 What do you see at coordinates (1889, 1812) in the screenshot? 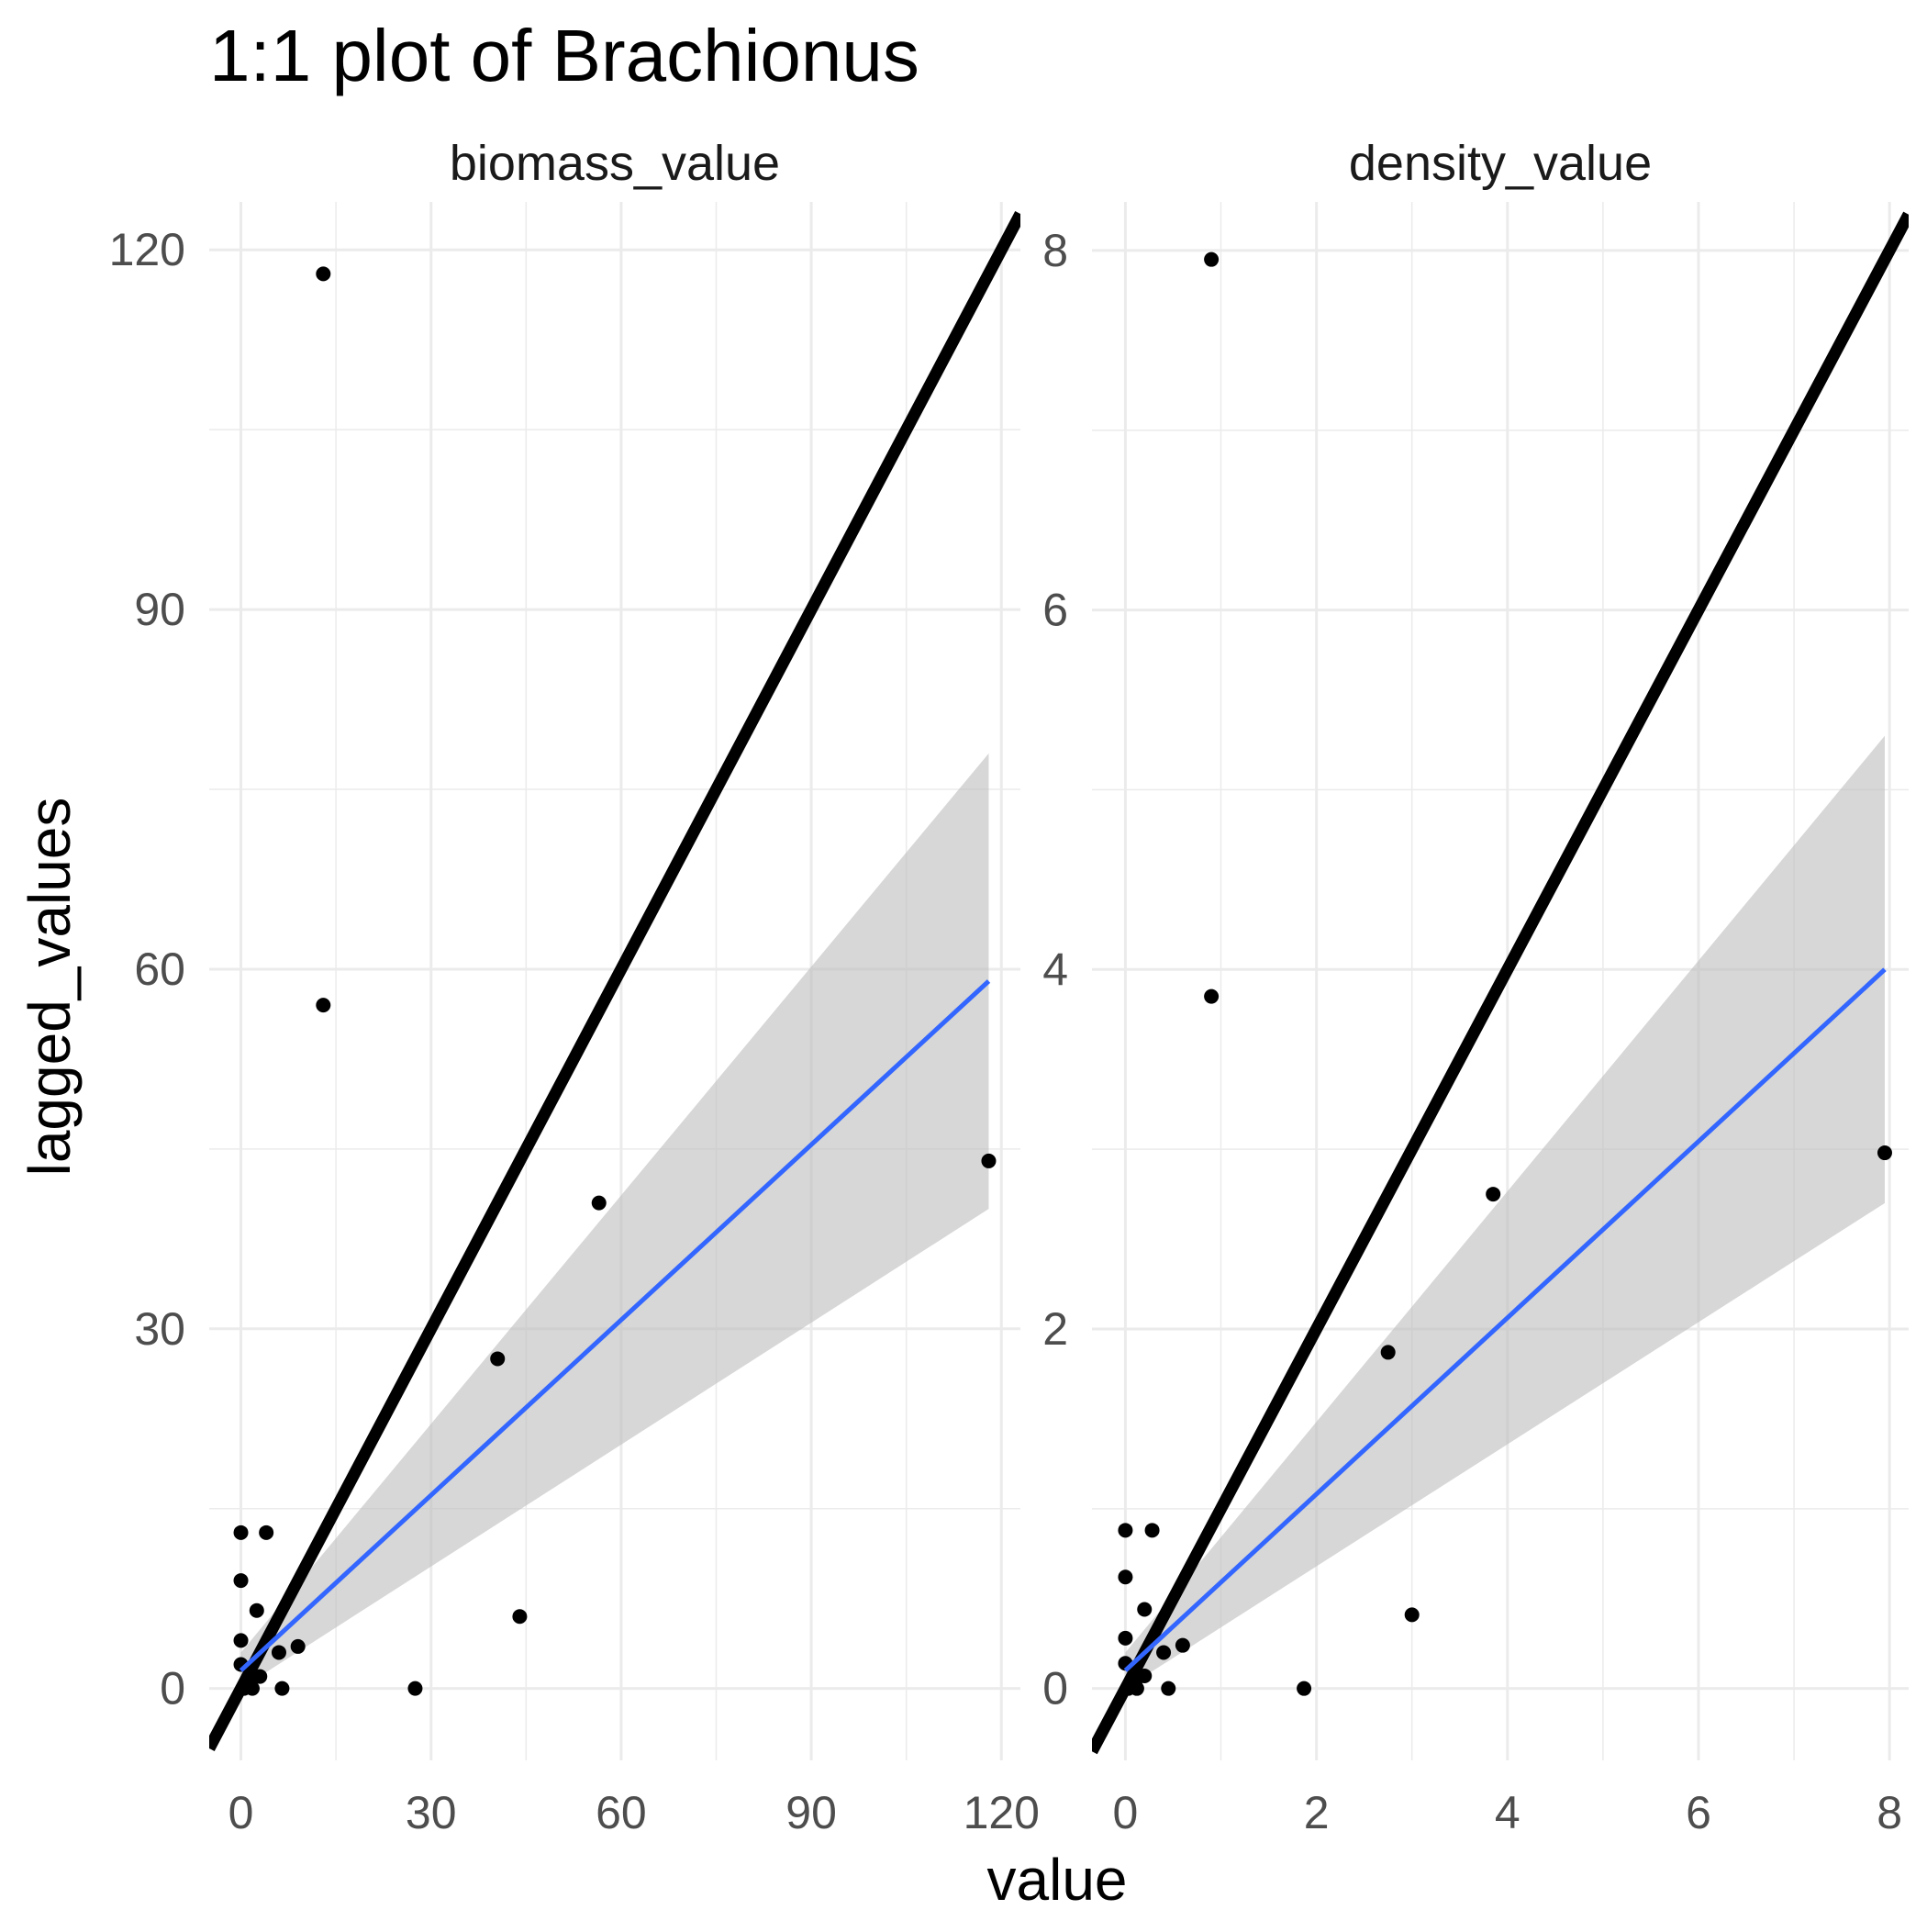
I see `x-tick-label: 8` at bounding box center [1889, 1812].